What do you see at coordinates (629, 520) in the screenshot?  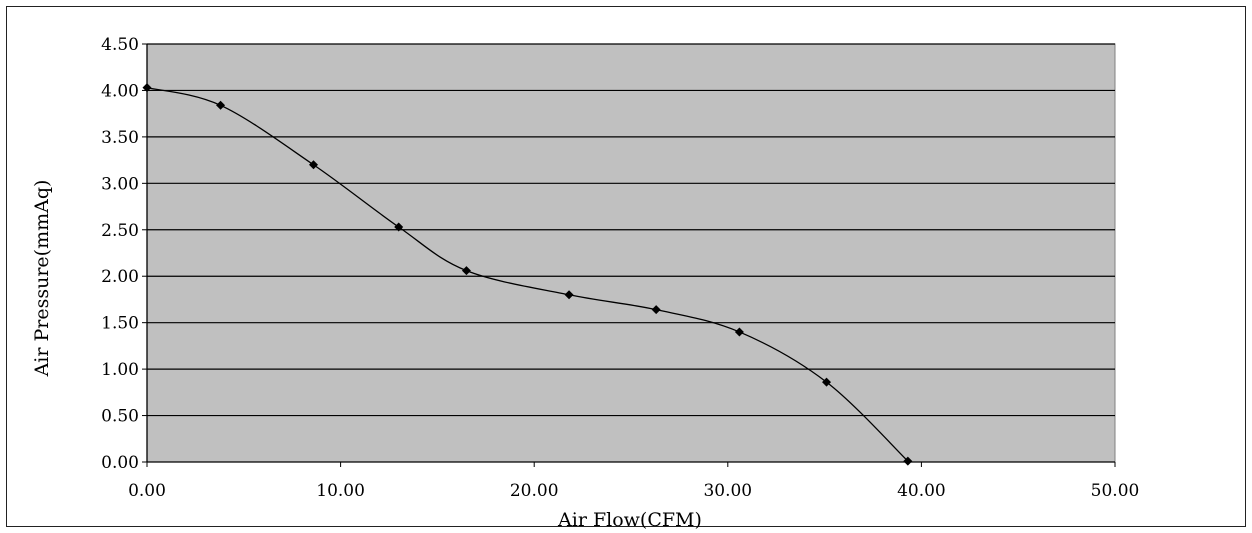 I see `x-axis-title: Air Flow(CFM)` at bounding box center [629, 520].